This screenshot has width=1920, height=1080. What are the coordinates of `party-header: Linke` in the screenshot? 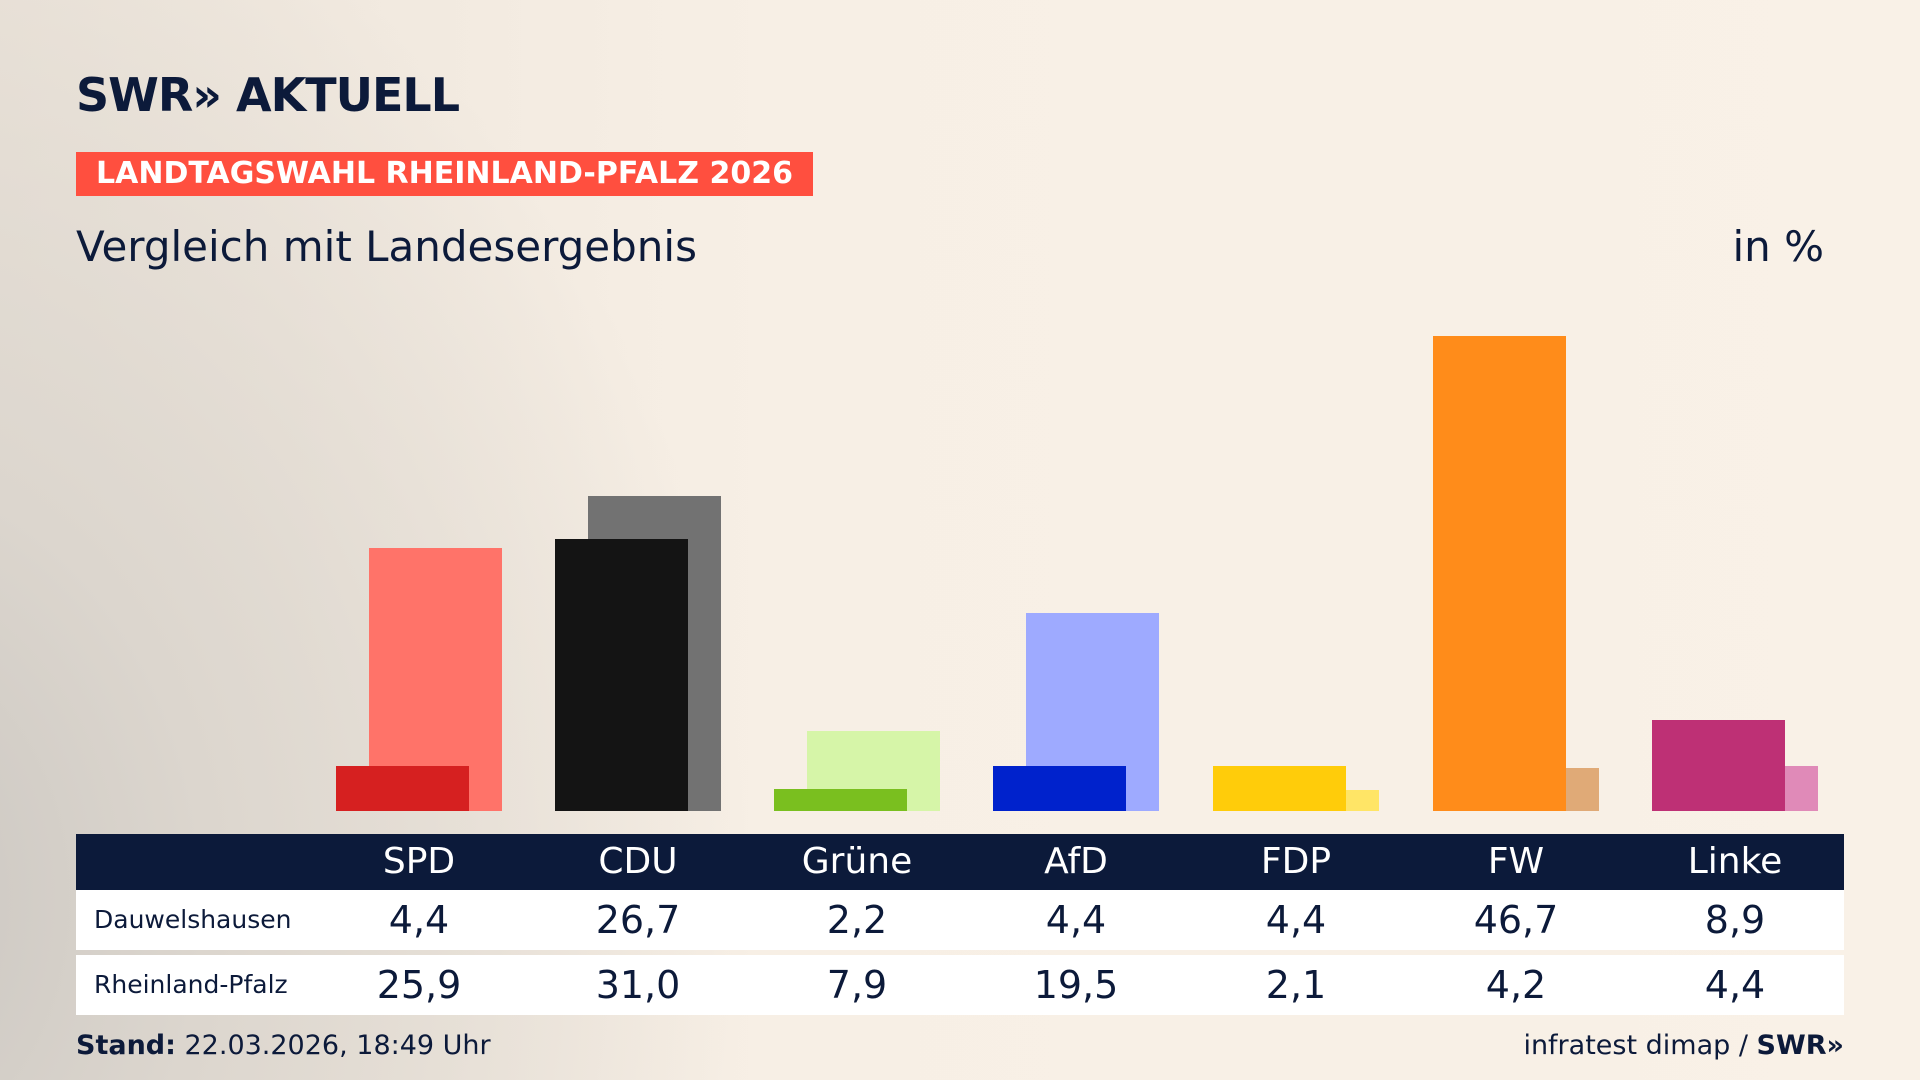 It's located at (1735, 861).